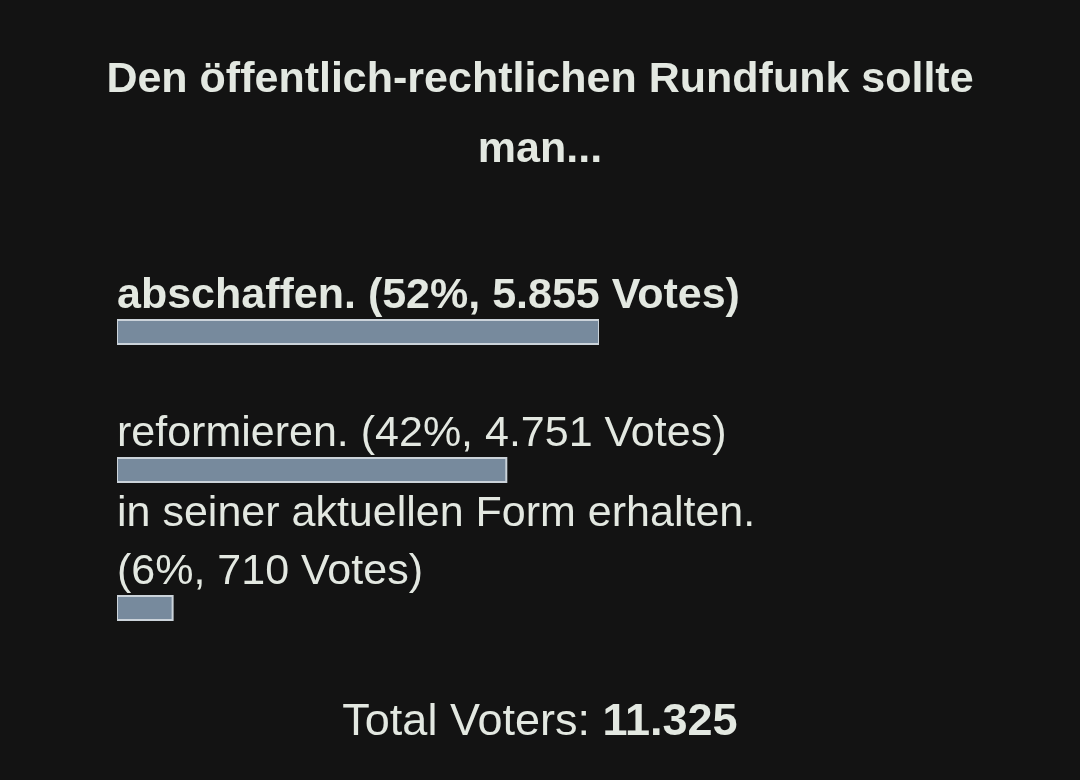 The image size is (1080, 780). Describe the element at coordinates (270, 569) in the screenshot. I see `data-label: (6%, 710 Votes)` at that location.